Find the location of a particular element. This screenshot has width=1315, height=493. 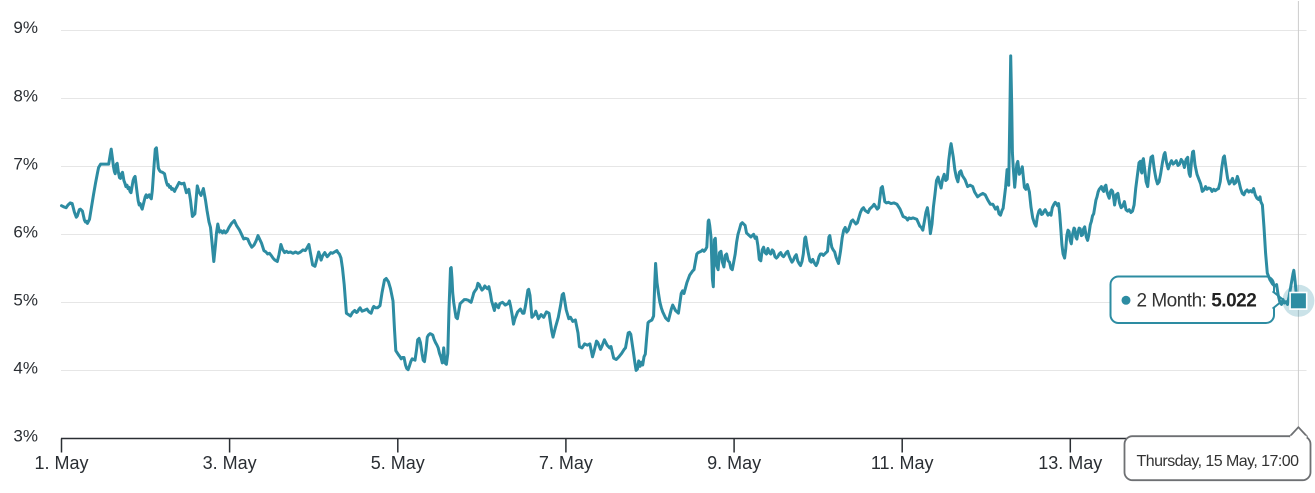

svg-text: 13. May is located at coordinates (1070, 463).